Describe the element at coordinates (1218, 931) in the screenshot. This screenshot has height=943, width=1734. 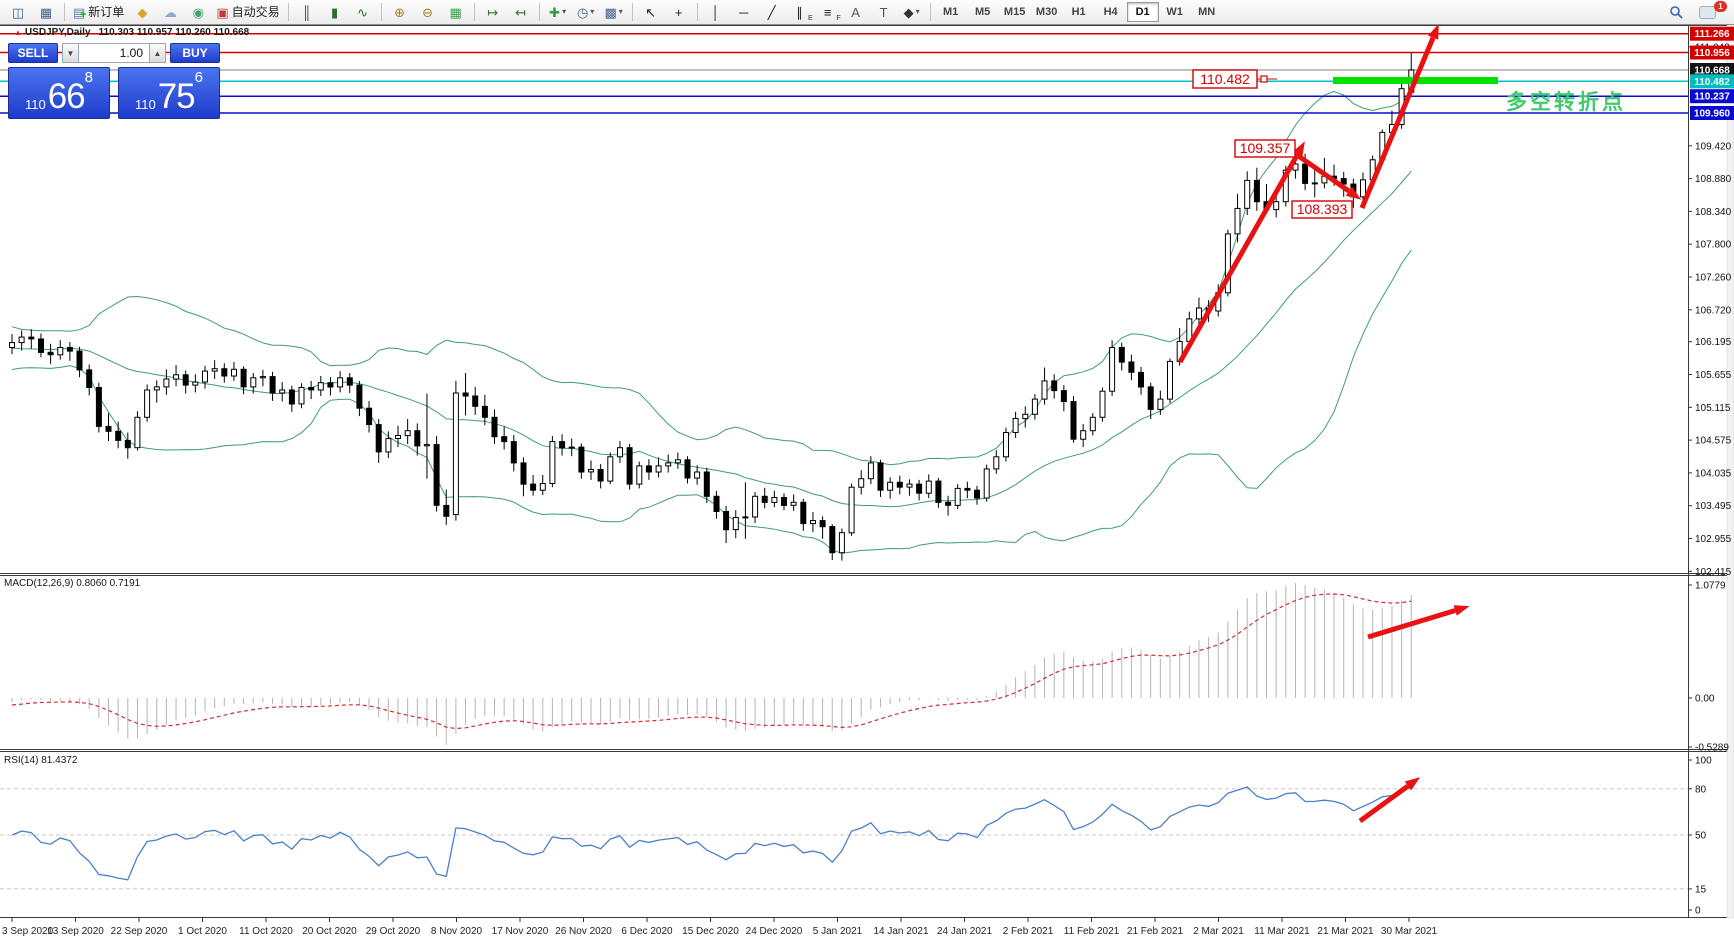
I see `date-label: 2 Mar 2021` at that location.